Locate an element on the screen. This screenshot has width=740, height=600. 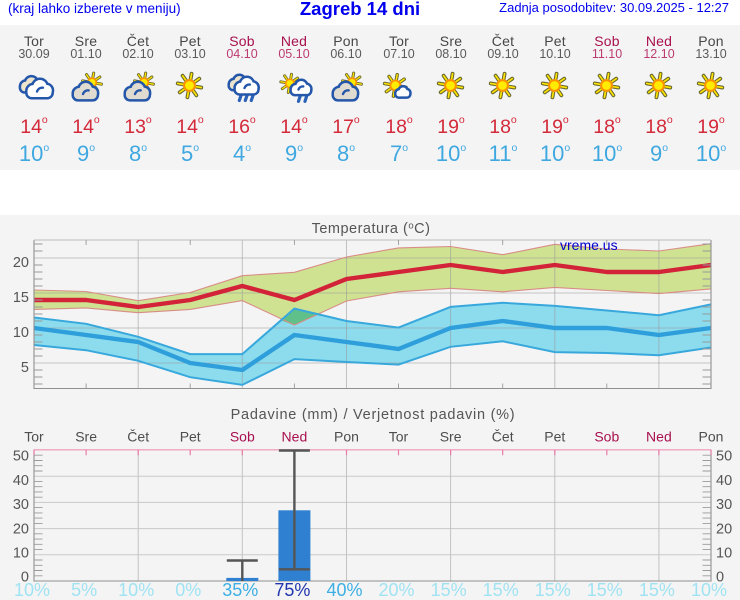
svg-text:Padavine (mm) / Verjetnost pad: Padavine (mm) / Verjetnost padavin (%) is located at coordinates (373, 415).